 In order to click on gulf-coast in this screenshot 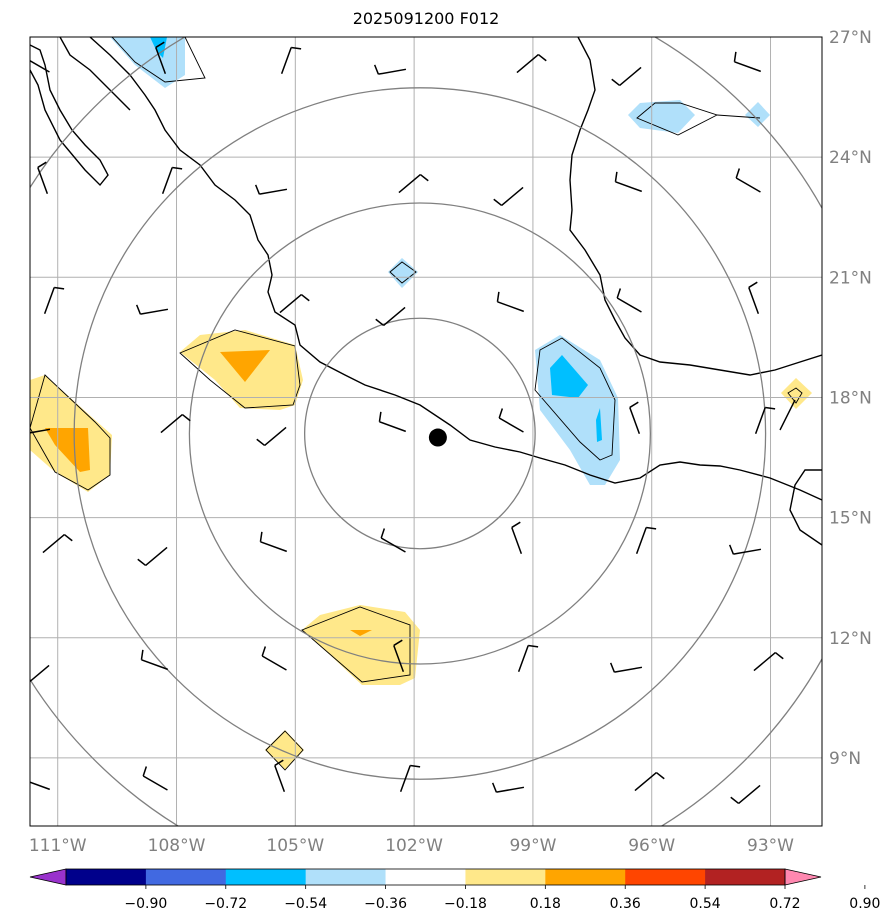, I will do `click(695, 206)`.